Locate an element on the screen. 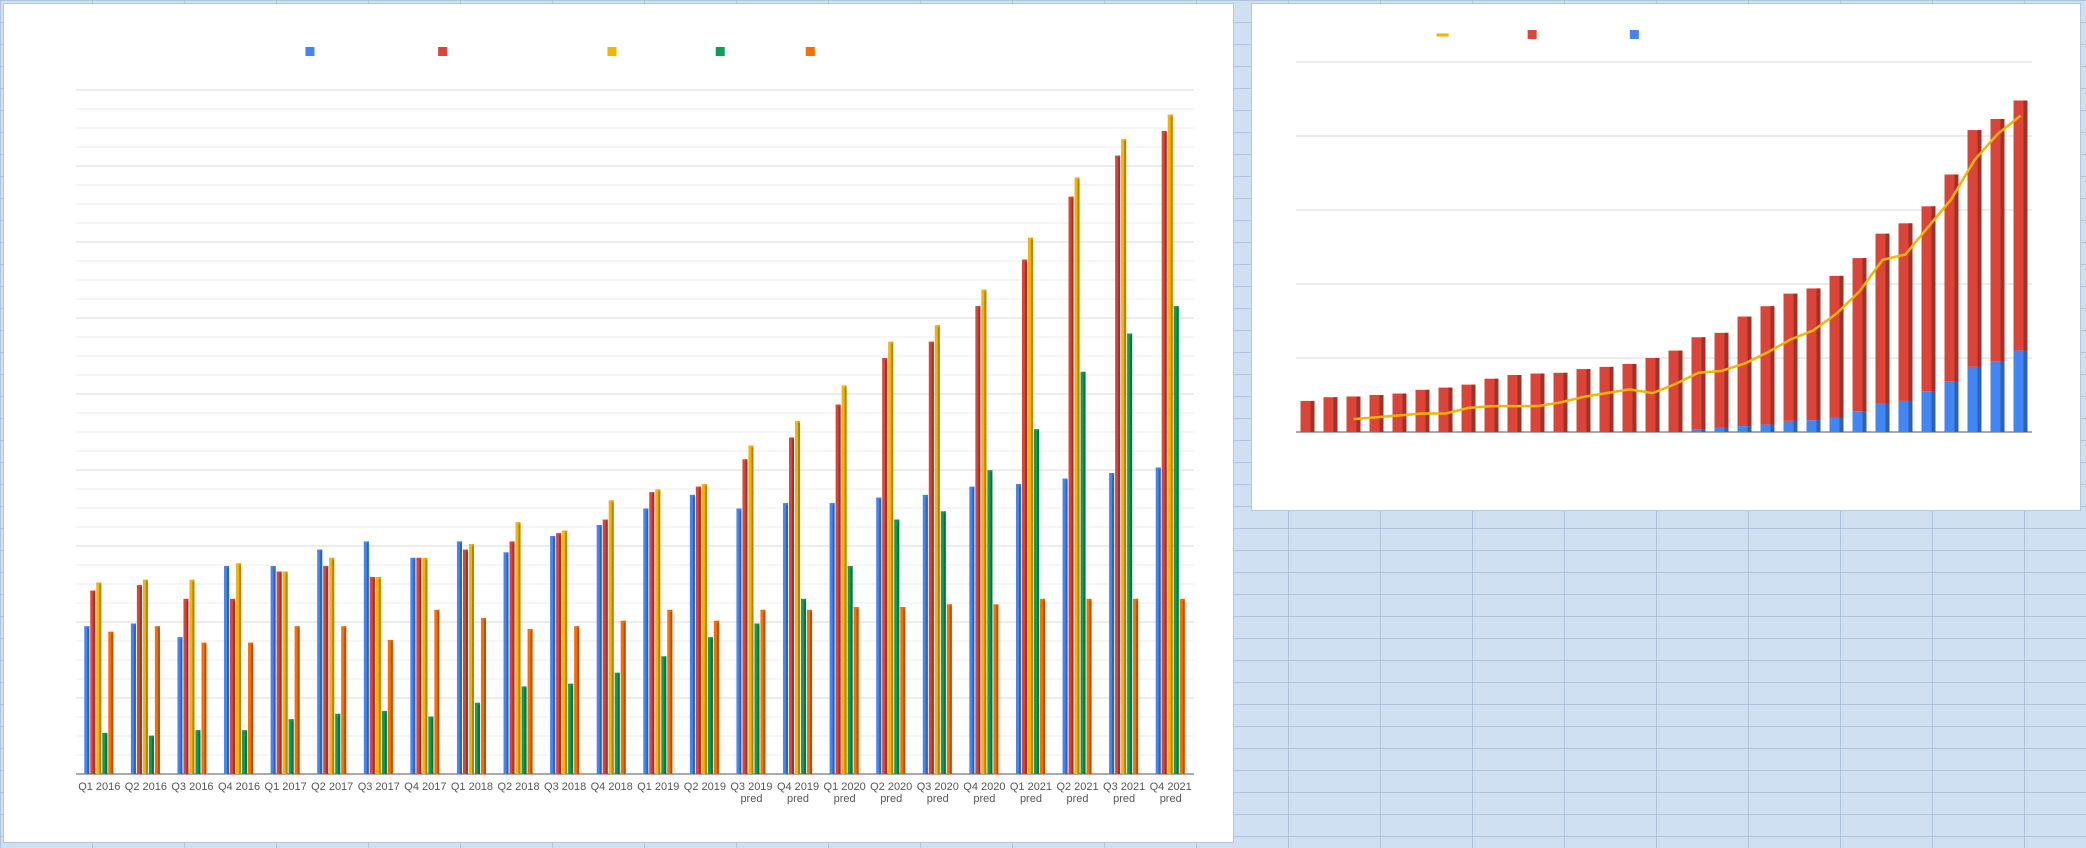  x-tick-label: Q2 2019 is located at coordinates (705, 787).